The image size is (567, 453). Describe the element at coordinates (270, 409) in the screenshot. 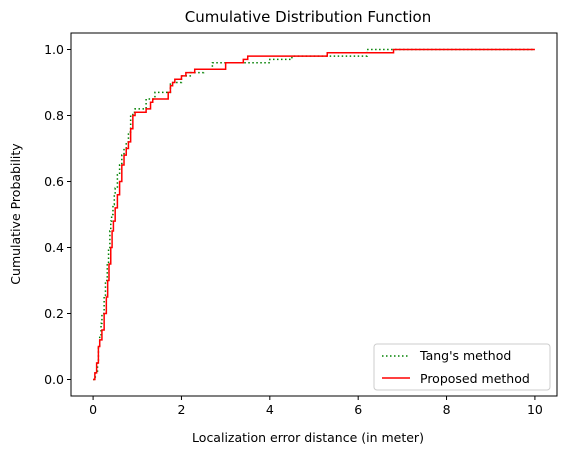

I see `x-tick-label: 4` at that location.